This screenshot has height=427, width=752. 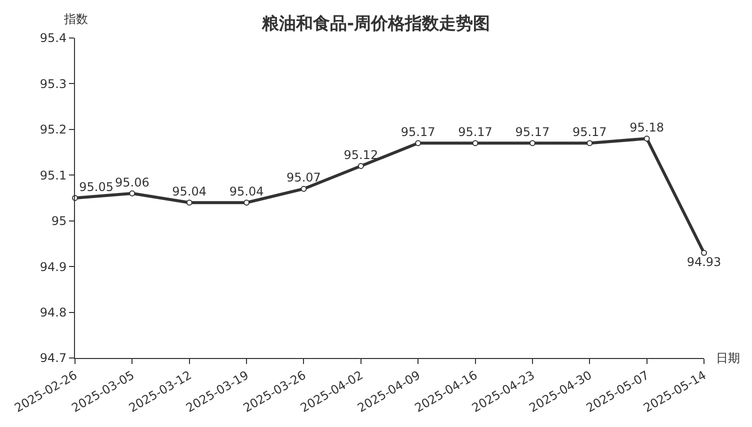 What do you see at coordinates (53, 83) in the screenshot?
I see `y-tick-label: 95.3` at bounding box center [53, 83].